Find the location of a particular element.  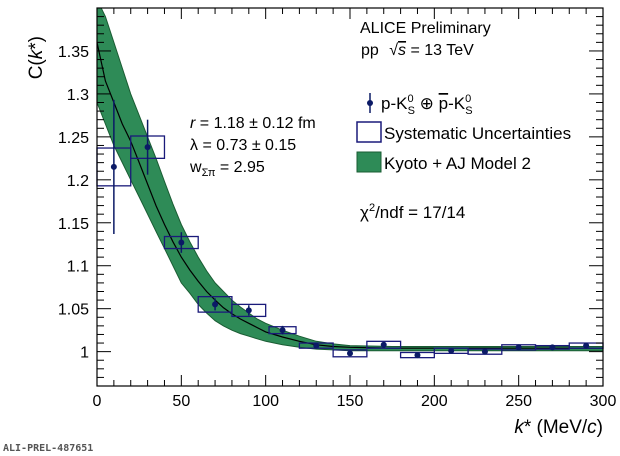

x-axis-title: k* (MeV/c) is located at coordinates (558, 427).